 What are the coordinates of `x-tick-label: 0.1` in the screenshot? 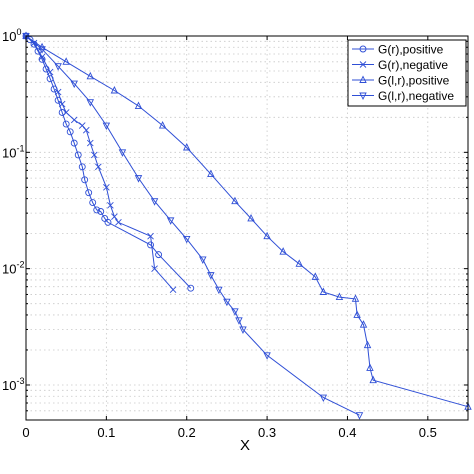 It's located at (106, 432).